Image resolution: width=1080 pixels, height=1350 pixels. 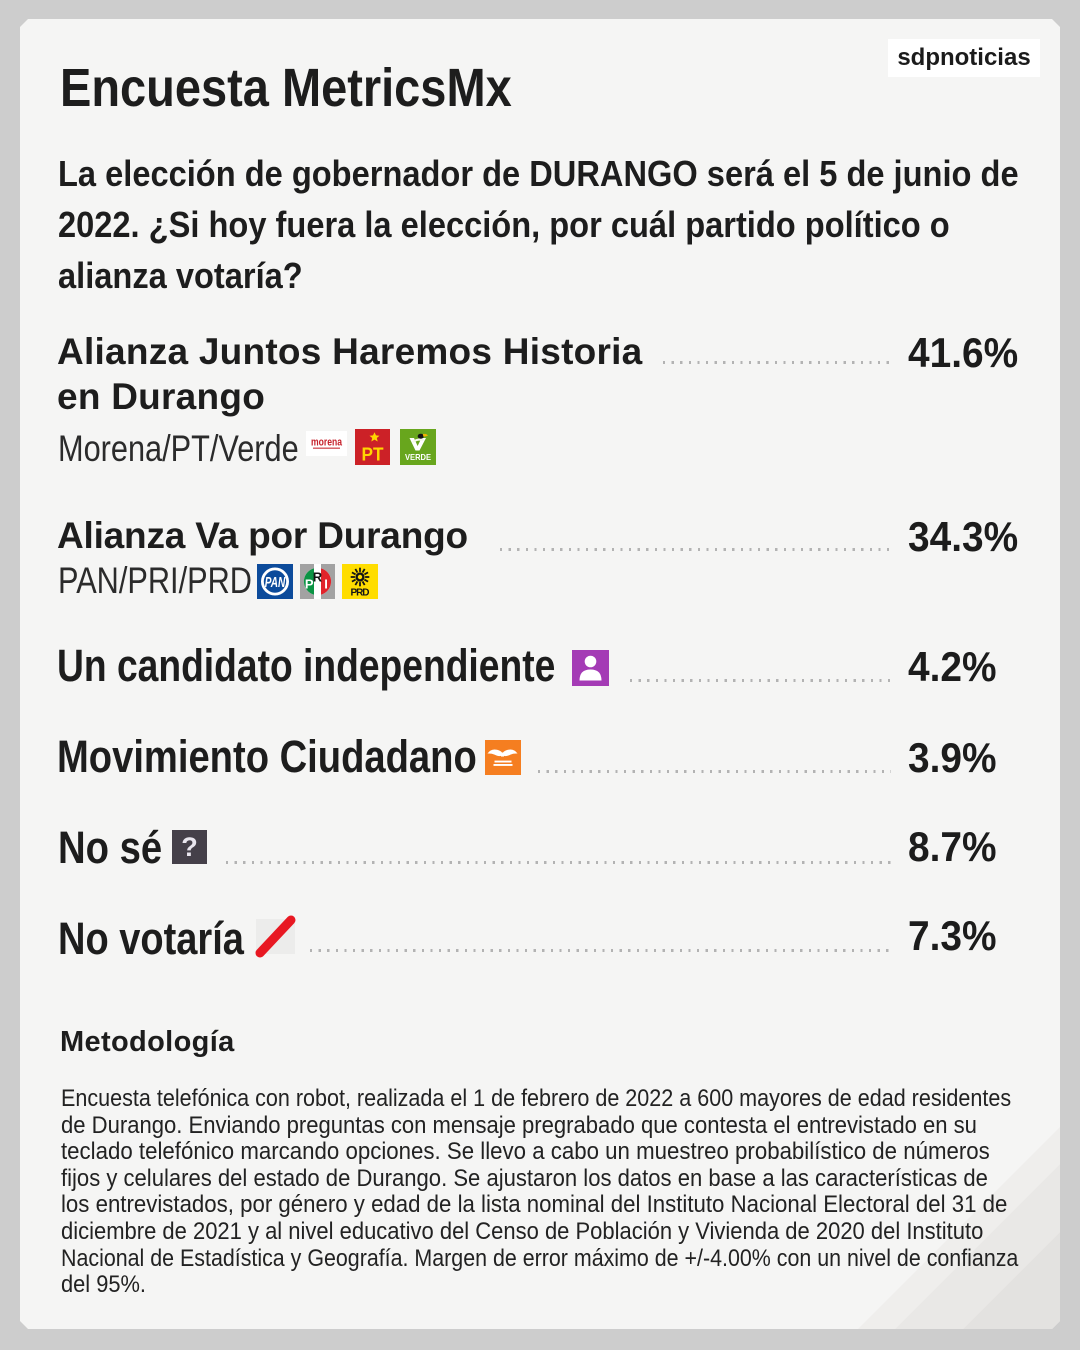 I want to click on svg-text: R, so click(x=318, y=577).